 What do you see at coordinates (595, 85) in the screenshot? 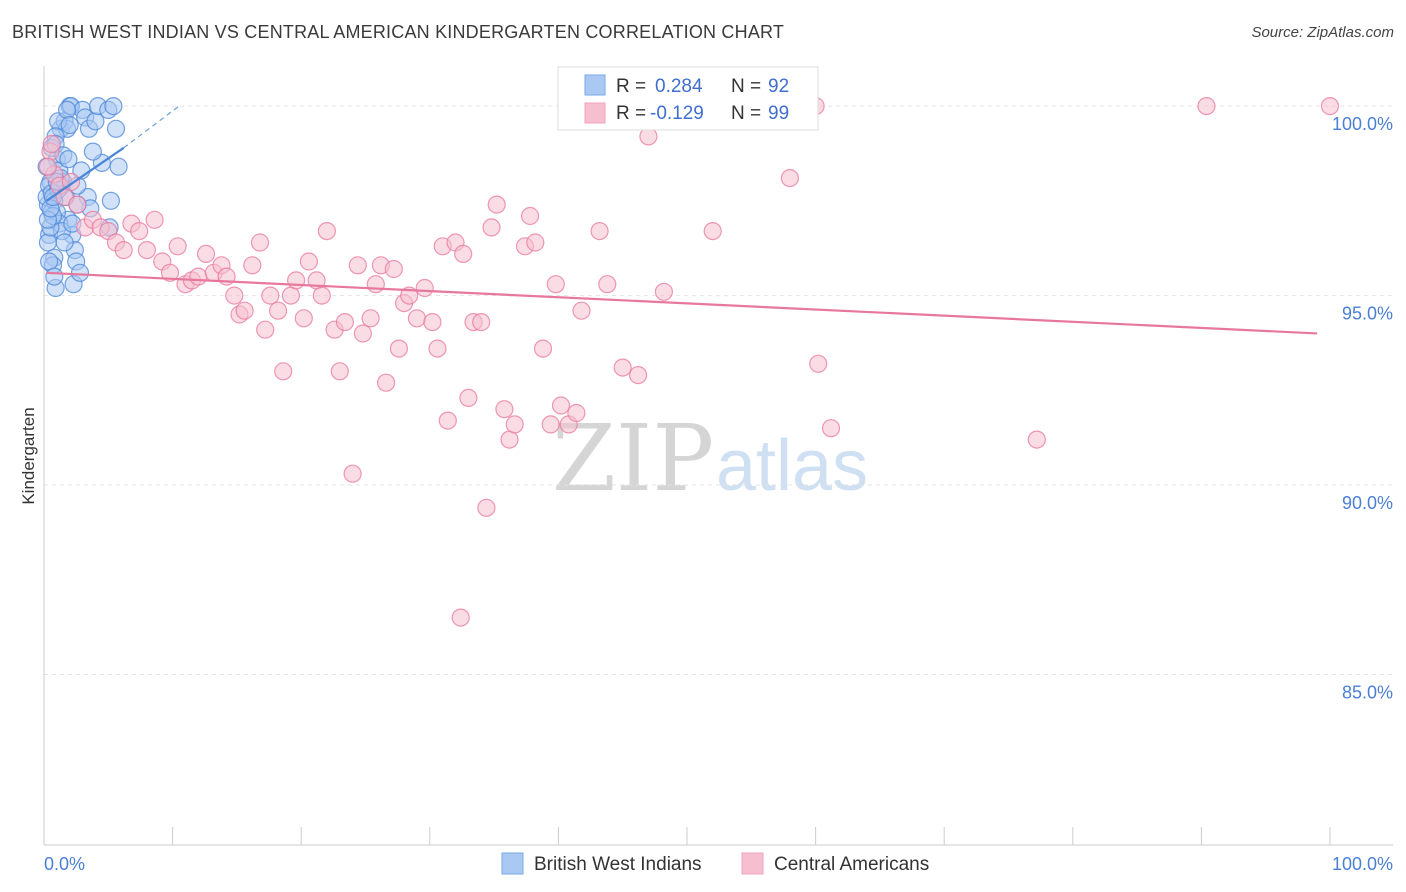
I see `legend-swatch-blue` at bounding box center [595, 85].